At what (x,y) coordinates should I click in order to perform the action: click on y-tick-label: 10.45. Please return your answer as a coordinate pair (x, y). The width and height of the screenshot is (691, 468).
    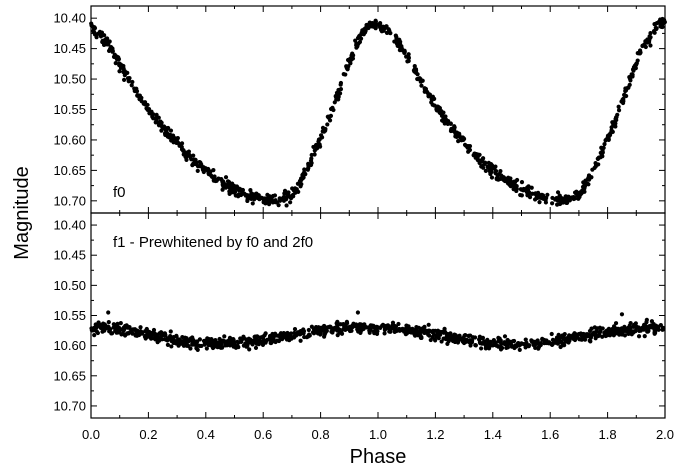
    Looking at the image, I should click on (69, 255).